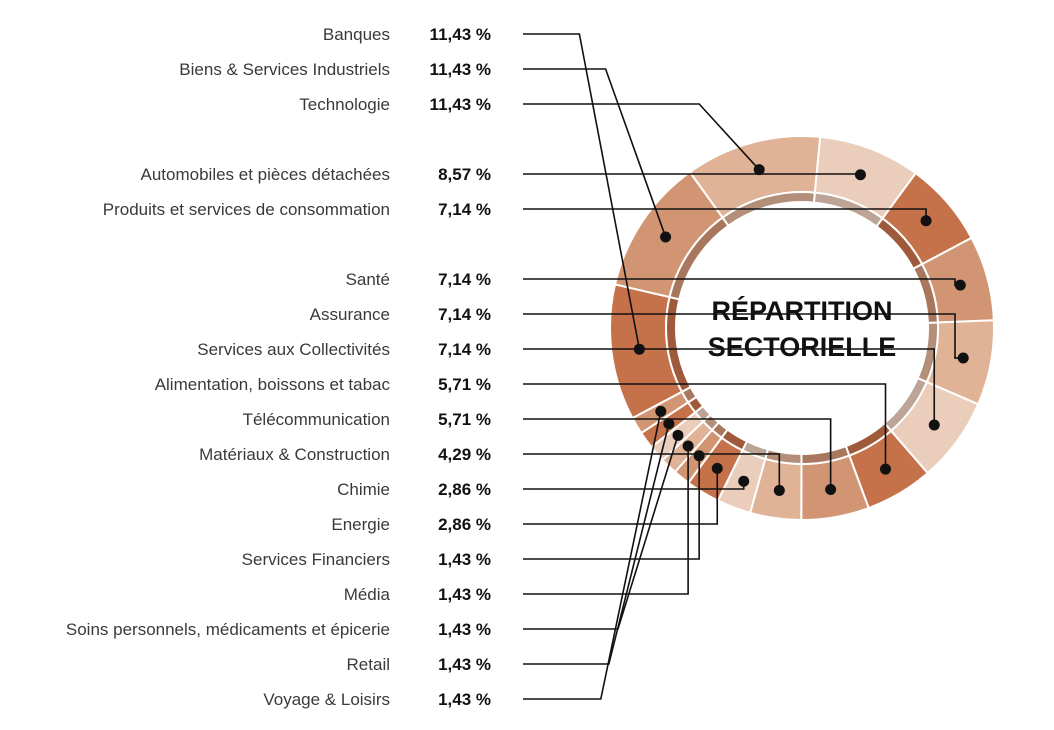 The image size is (1054, 730). What do you see at coordinates (363, 489) in the screenshot?
I see `label-chimie: Chimie` at bounding box center [363, 489].